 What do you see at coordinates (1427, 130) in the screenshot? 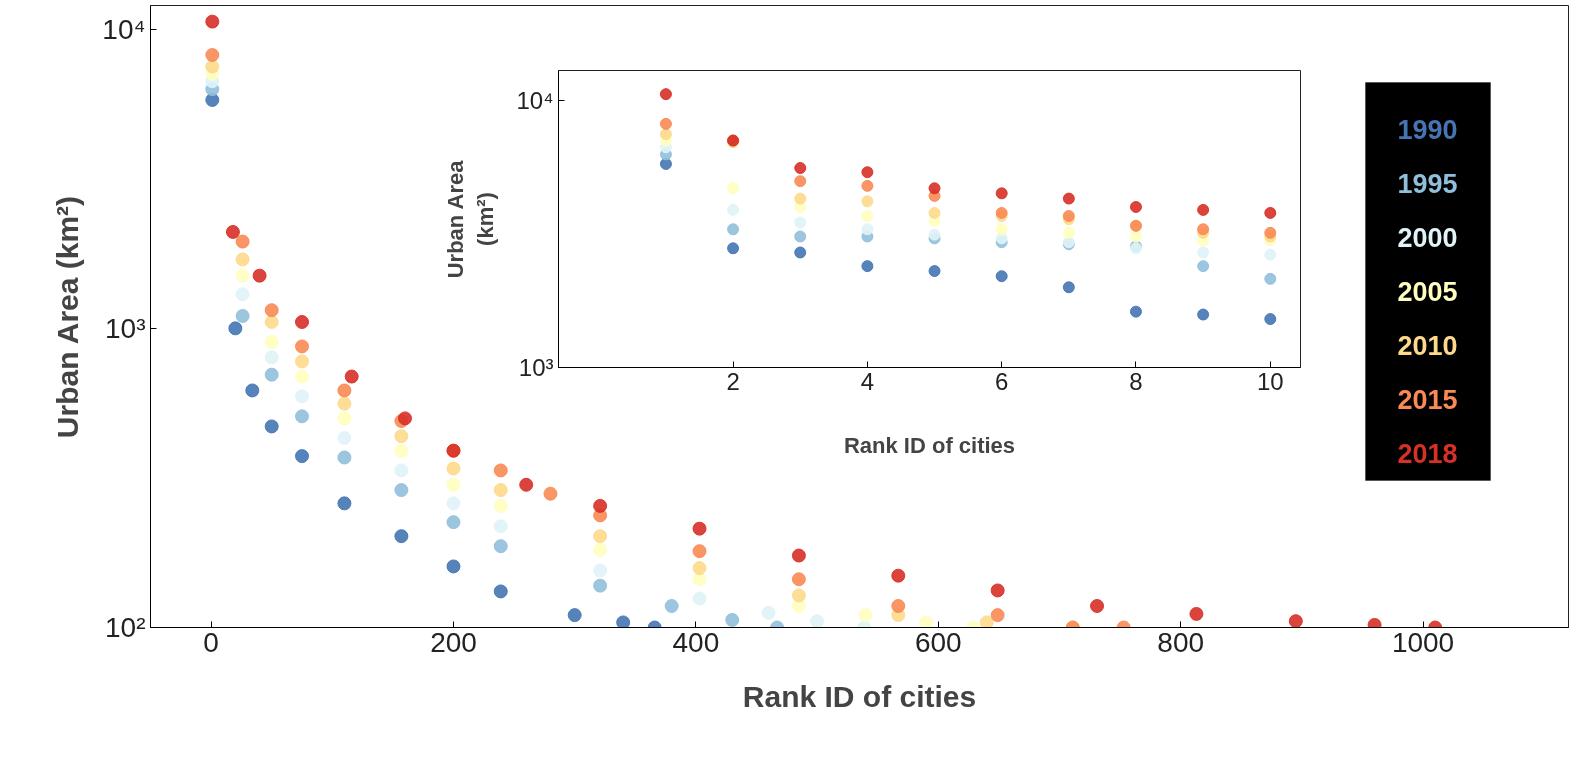
I see `text: 1990` at bounding box center [1427, 130].